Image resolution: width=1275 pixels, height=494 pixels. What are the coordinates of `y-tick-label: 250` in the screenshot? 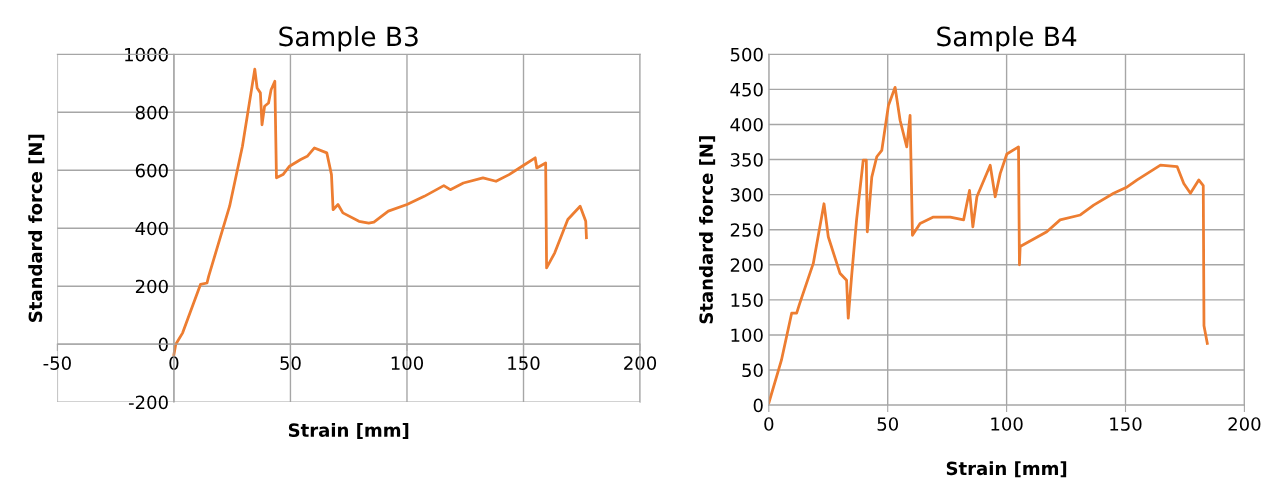 It's located at (746, 230).